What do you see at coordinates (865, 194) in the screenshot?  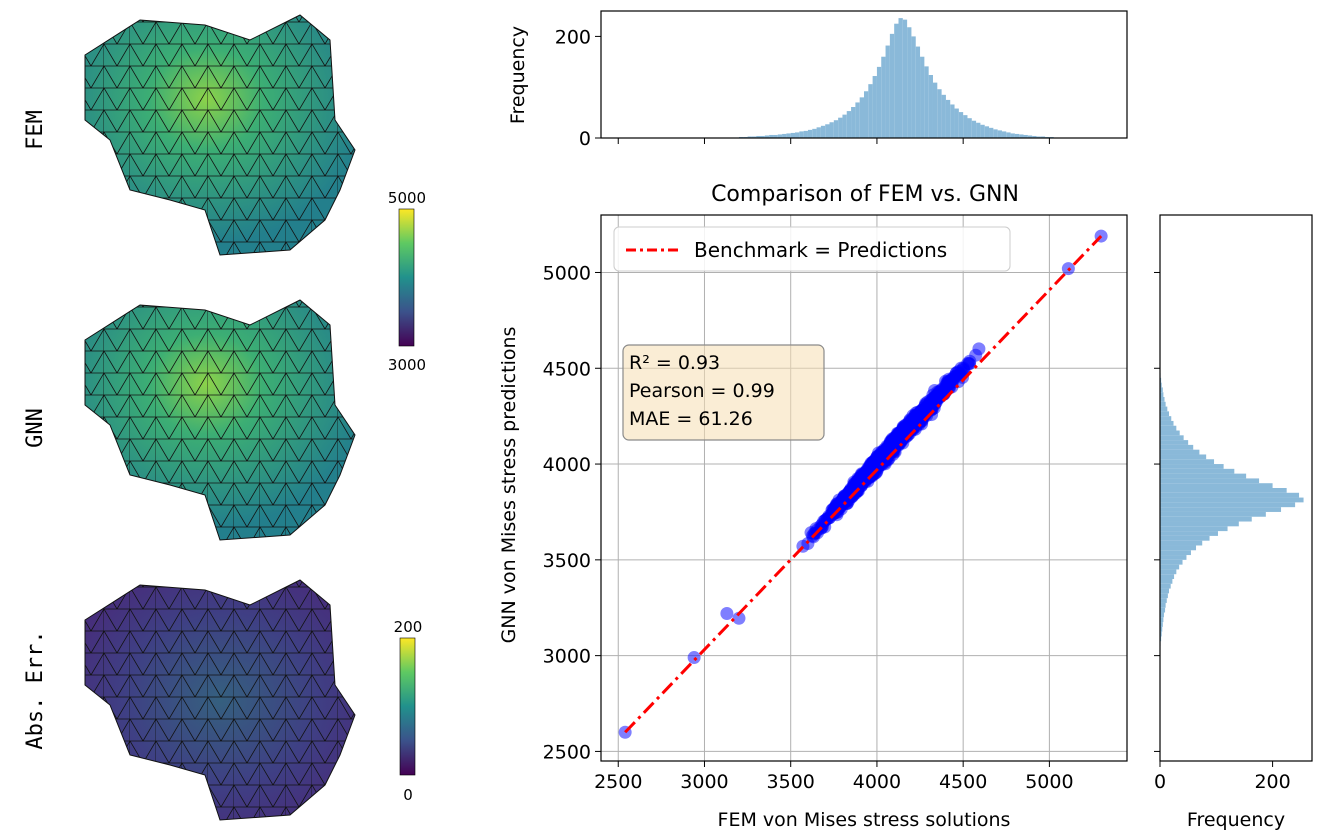 I see `scatter-title: Comparison of FEM vs. GNN` at bounding box center [865, 194].